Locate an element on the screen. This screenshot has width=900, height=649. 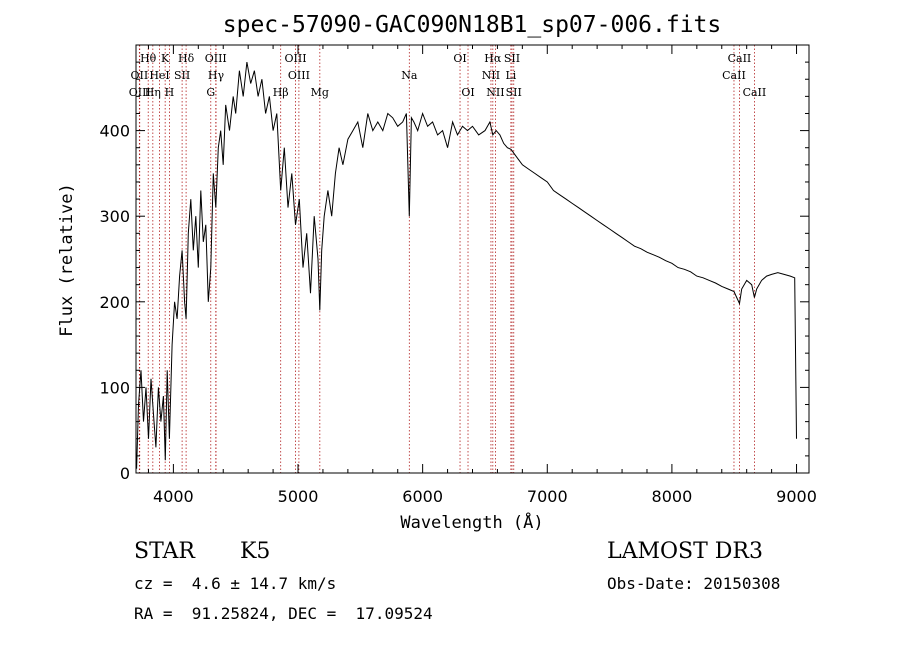
x-tick-label: 9000 is located at coordinates (796, 496).